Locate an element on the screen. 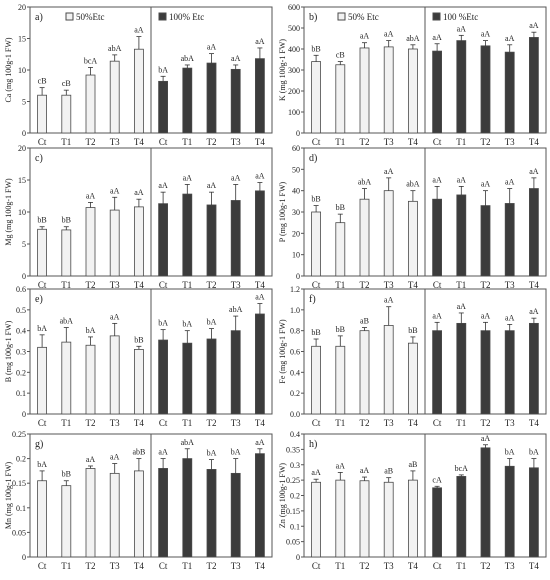 This screenshot has width=550, height=580. y-tick-label: 600 is located at coordinates (294, 7).